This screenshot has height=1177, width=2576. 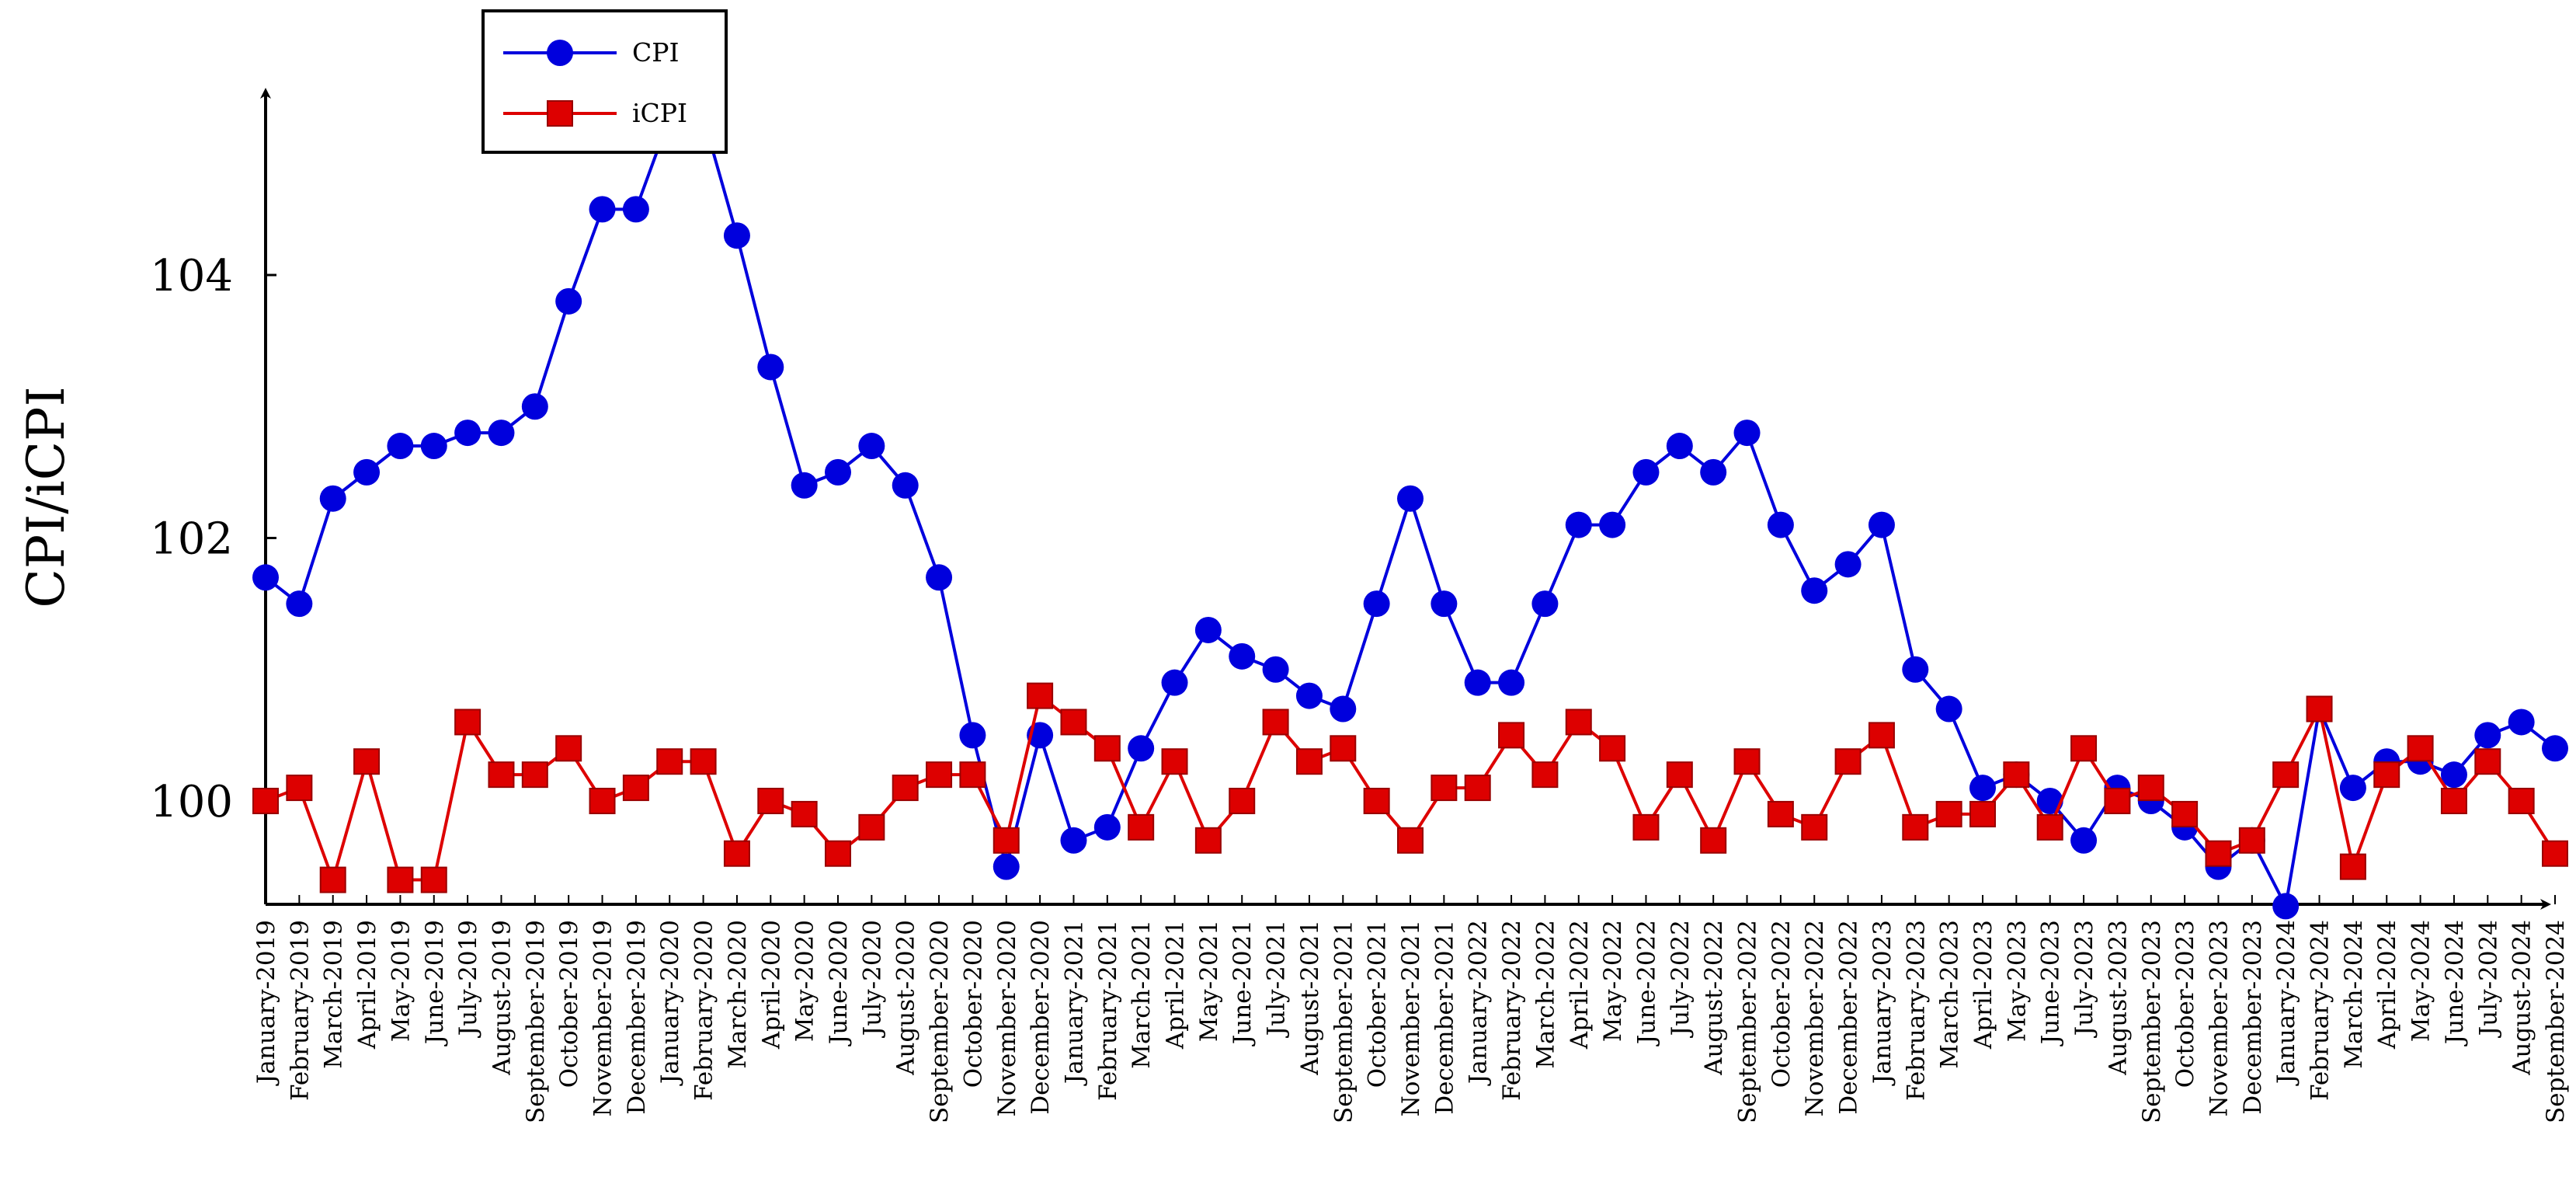 What do you see at coordinates (637, 1017) in the screenshot?
I see `x-tick-label: December-2019` at bounding box center [637, 1017].